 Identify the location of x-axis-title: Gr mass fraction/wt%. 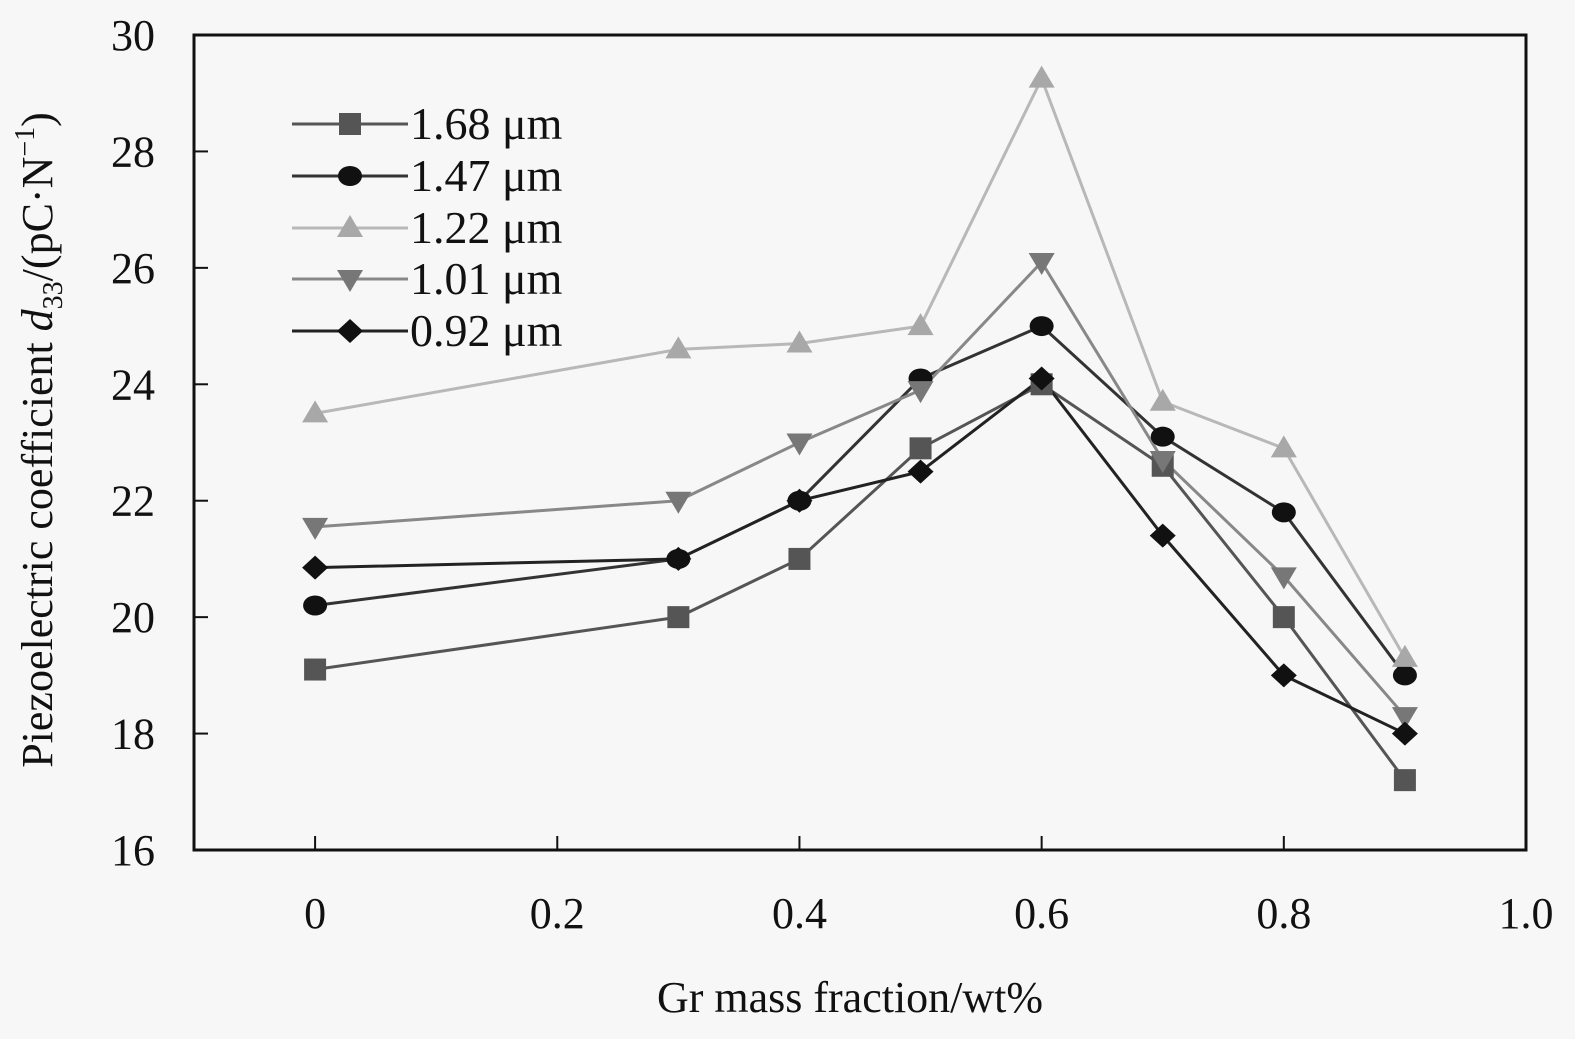
(850, 997).